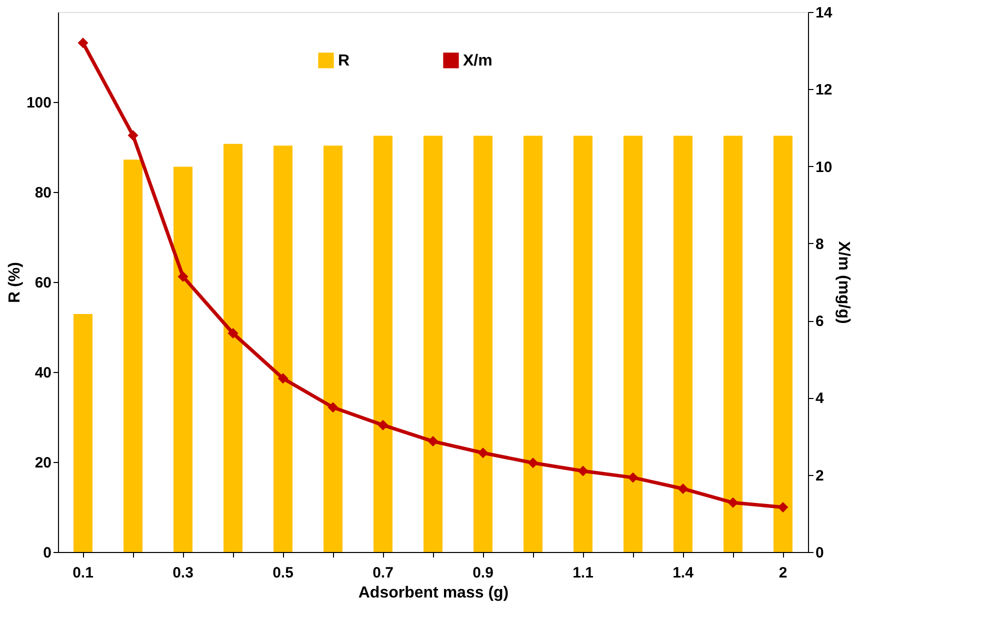 Image resolution: width=997 pixels, height=640 pixels. I want to click on y2-axis-title: X/m (mg/g), so click(843, 282).